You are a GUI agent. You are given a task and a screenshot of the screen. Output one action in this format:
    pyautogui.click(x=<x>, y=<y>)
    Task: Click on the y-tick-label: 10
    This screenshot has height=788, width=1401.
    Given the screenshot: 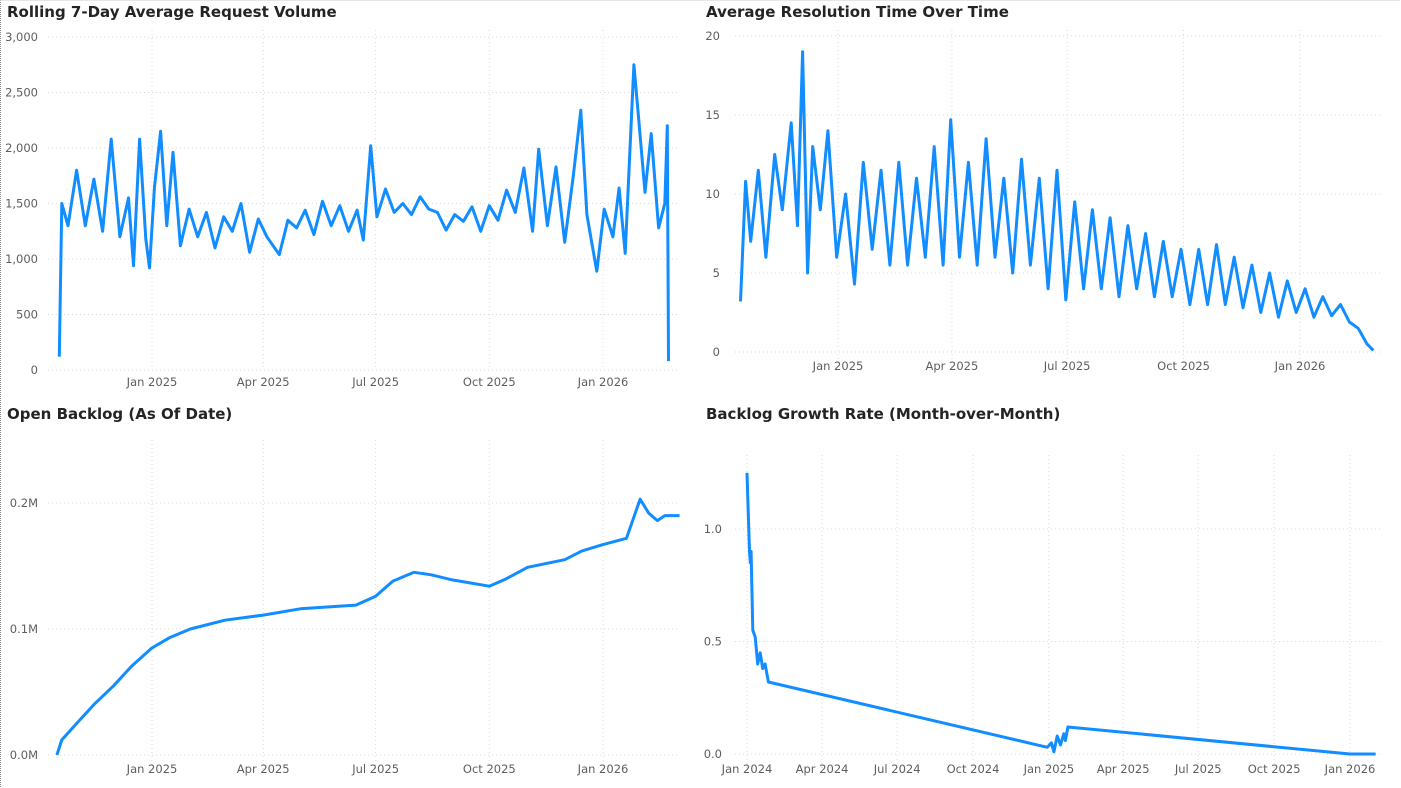 What is the action you would take?
    pyautogui.click(x=712, y=194)
    